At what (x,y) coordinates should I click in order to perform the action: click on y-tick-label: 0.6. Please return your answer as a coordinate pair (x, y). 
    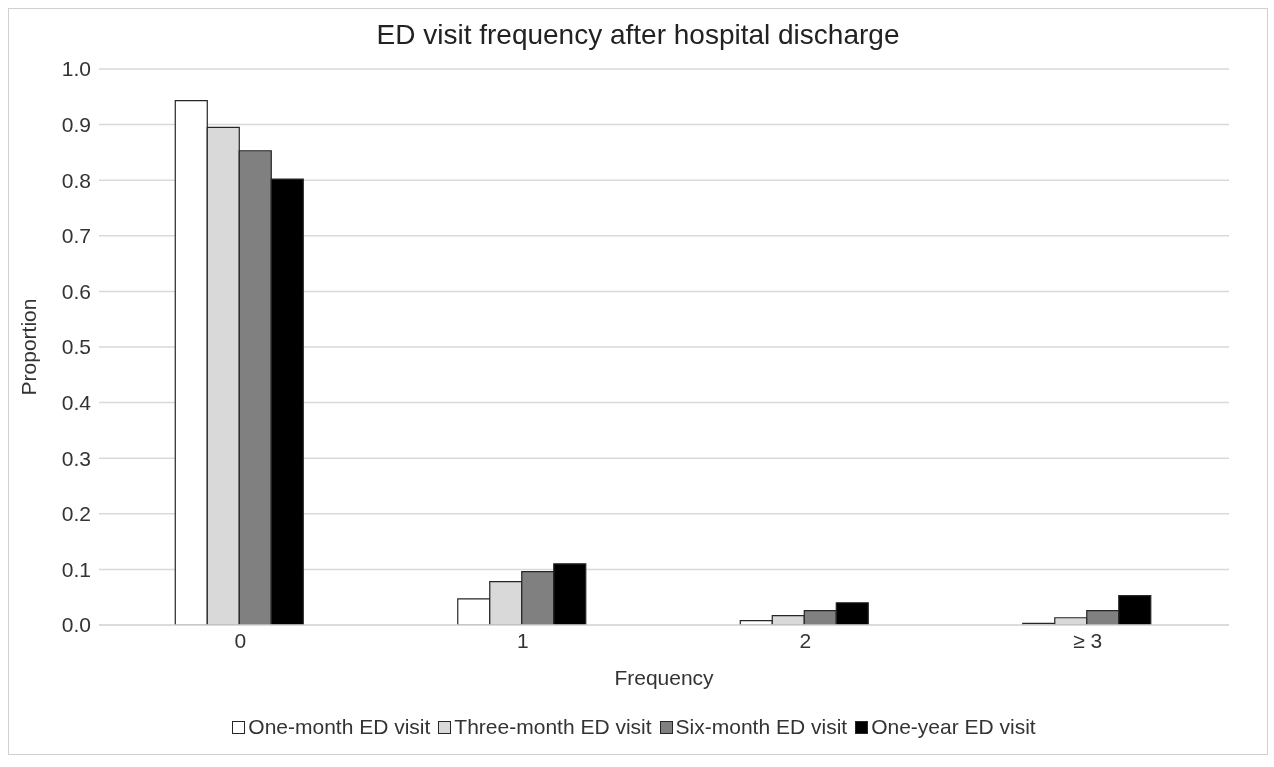
    Looking at the image, I should click on (76, 291).